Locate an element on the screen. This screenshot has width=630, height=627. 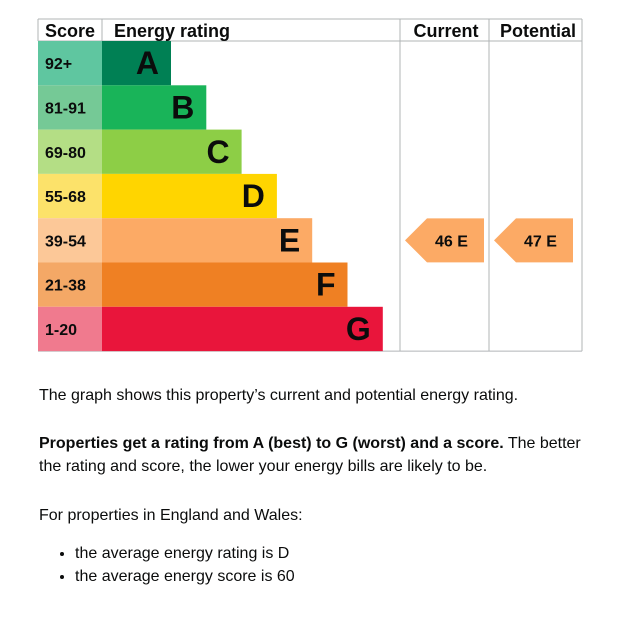
rating-header: Energy rating is located at coordinates (172, 31).